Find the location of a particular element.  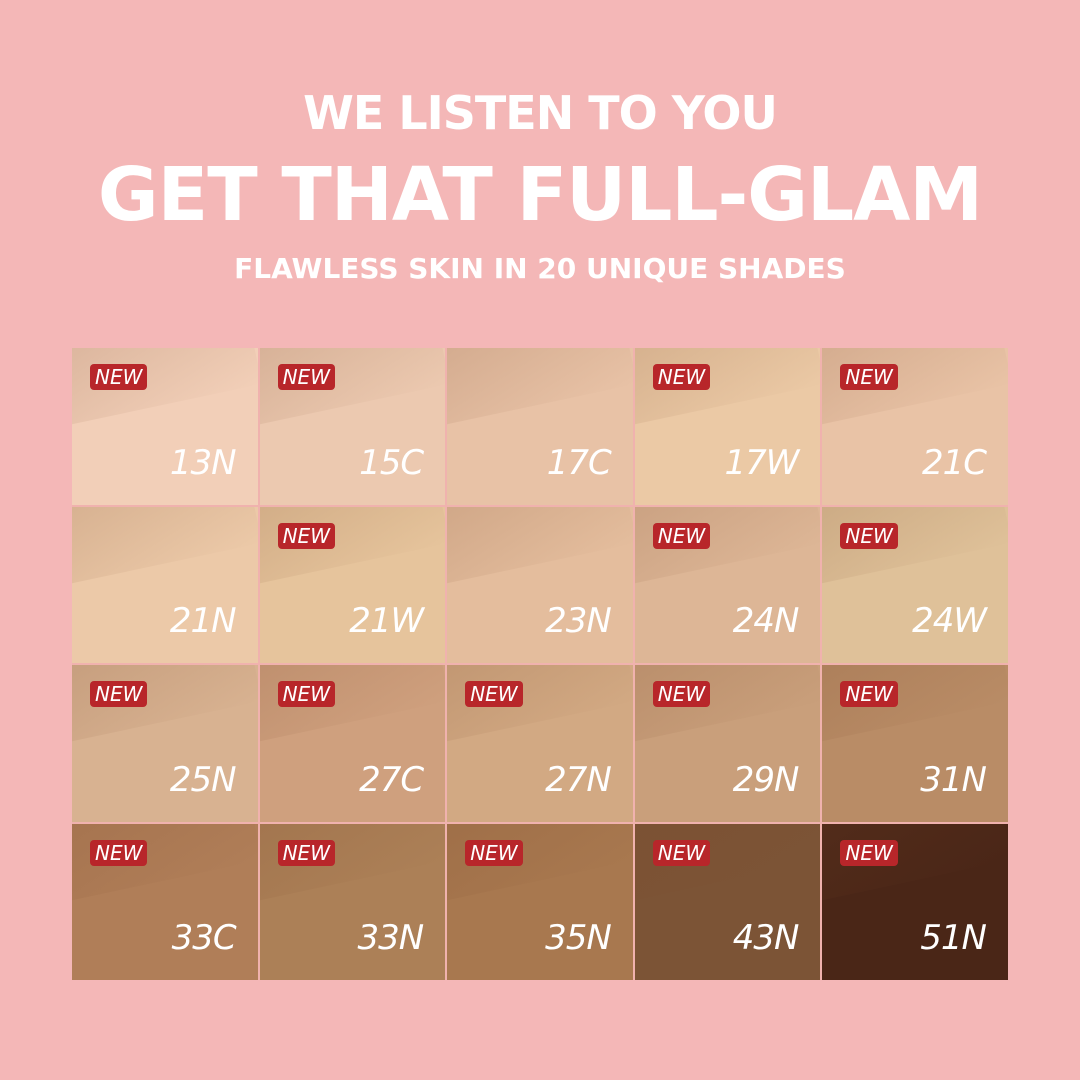

shade-swatch: NEW 24W is located at coordinates (915, 584).